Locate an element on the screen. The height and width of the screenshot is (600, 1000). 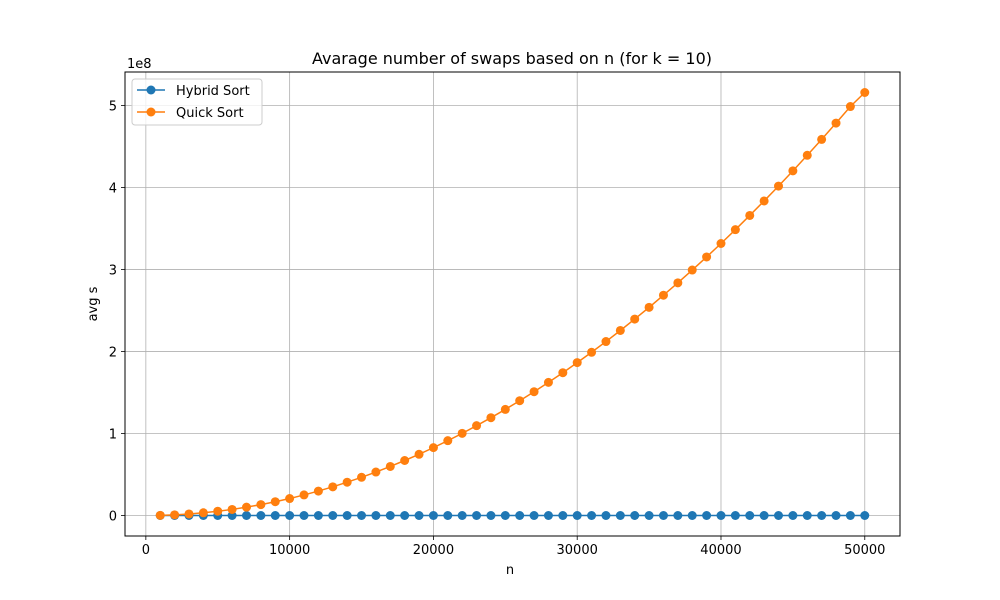
x-axis-ticks: 0 10000 20000 30000 40000 50000 is located at coordinates (513, 547).